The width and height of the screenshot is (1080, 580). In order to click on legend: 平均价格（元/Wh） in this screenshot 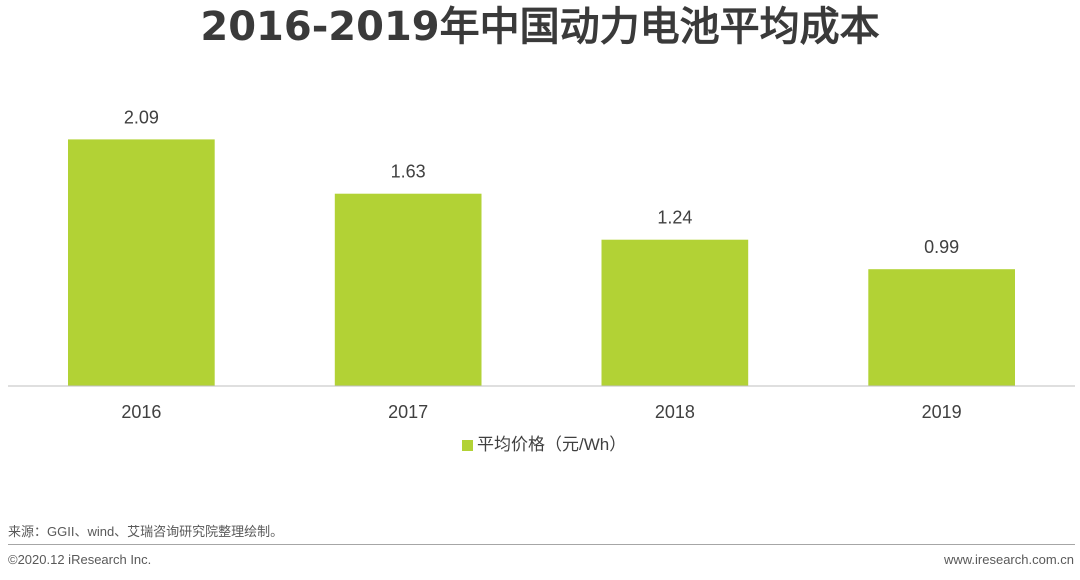, I will do `click(544, 445)`.